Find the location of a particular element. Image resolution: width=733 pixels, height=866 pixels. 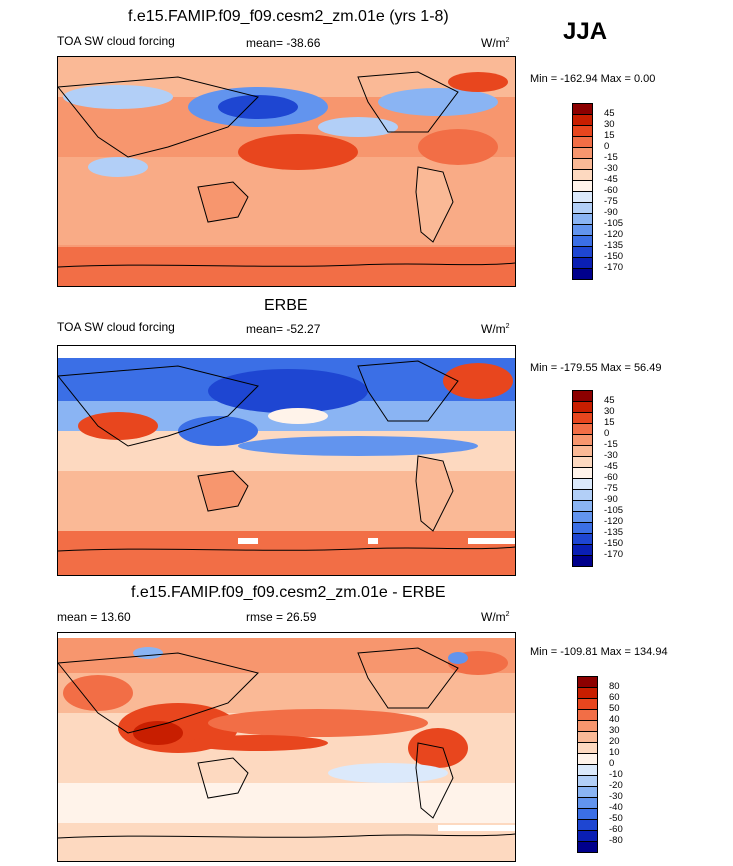

panel2-left-label: TOA SW cloud forcing is located at coordinates (116, 327).